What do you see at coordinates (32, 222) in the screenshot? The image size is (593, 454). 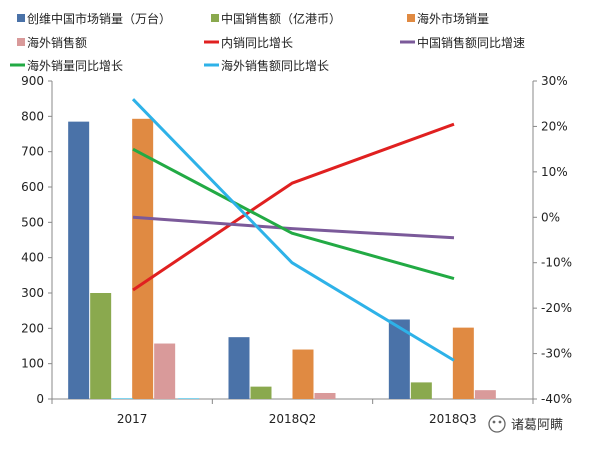 I see `left-tick-label: 500` at bounding box center [32, 222].